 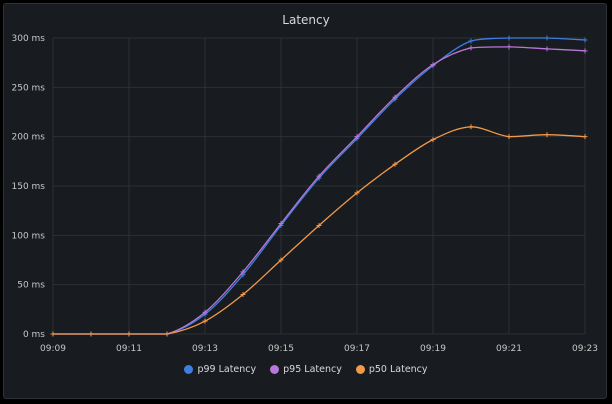 I want to click on y-axis-ticks: 0 ms 50 ms 100 ms 150 ms 200 ms 250 ms 300 ms, so click(x=29, y=187).